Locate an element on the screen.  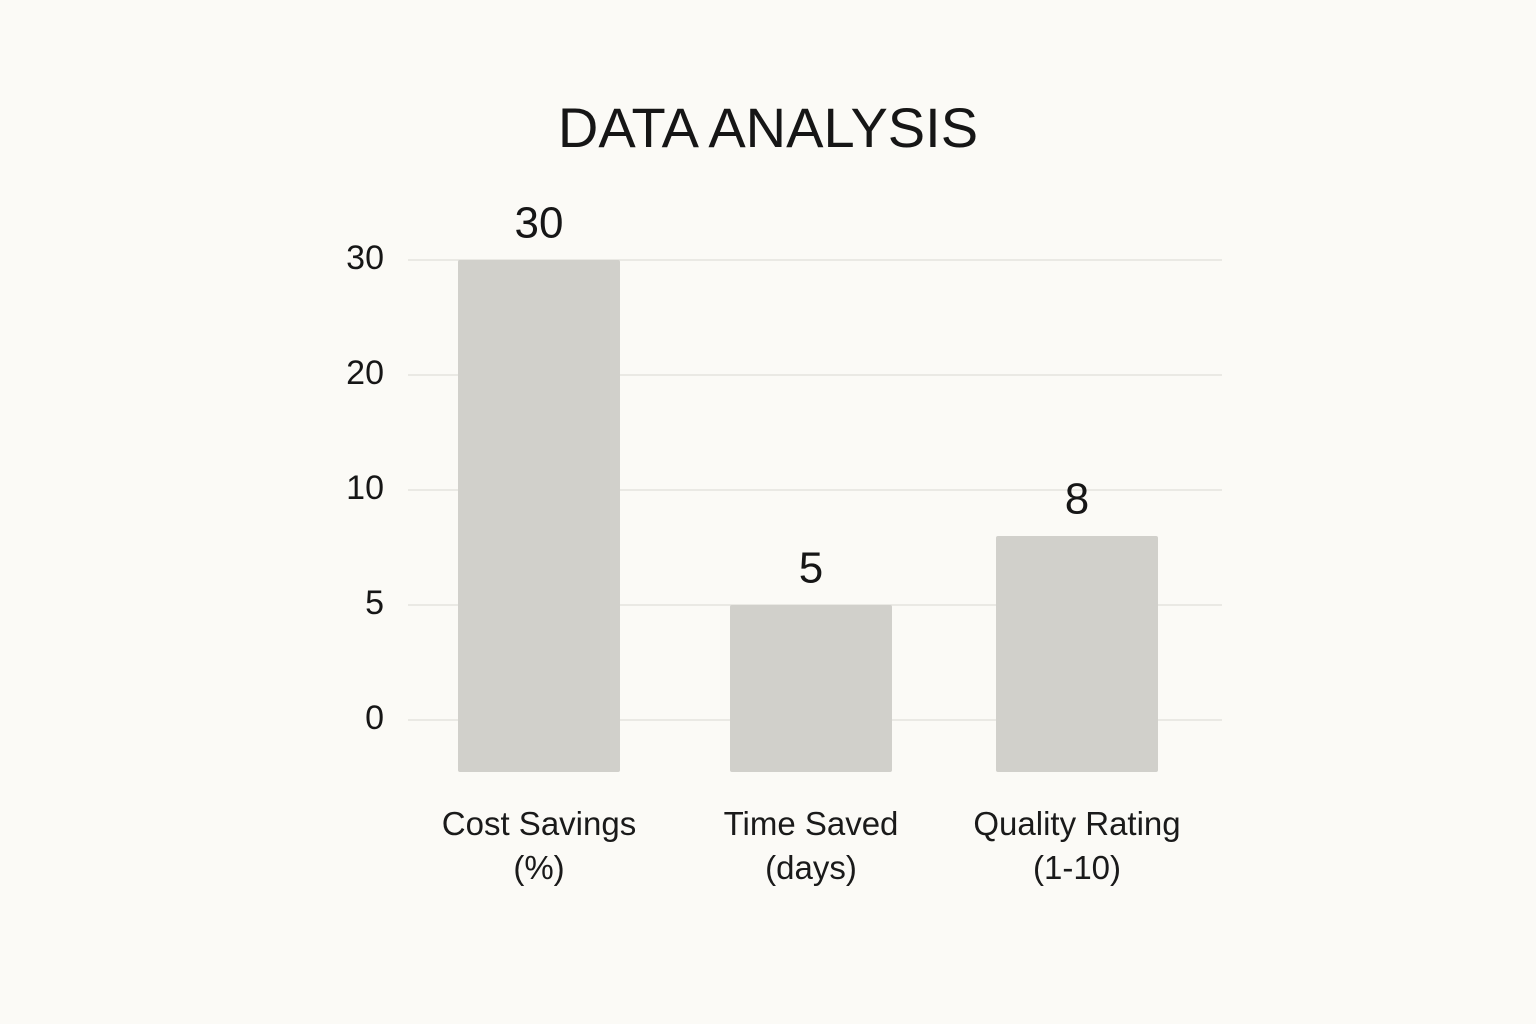
value-label: 8 is located at coordinates (1077, 499).